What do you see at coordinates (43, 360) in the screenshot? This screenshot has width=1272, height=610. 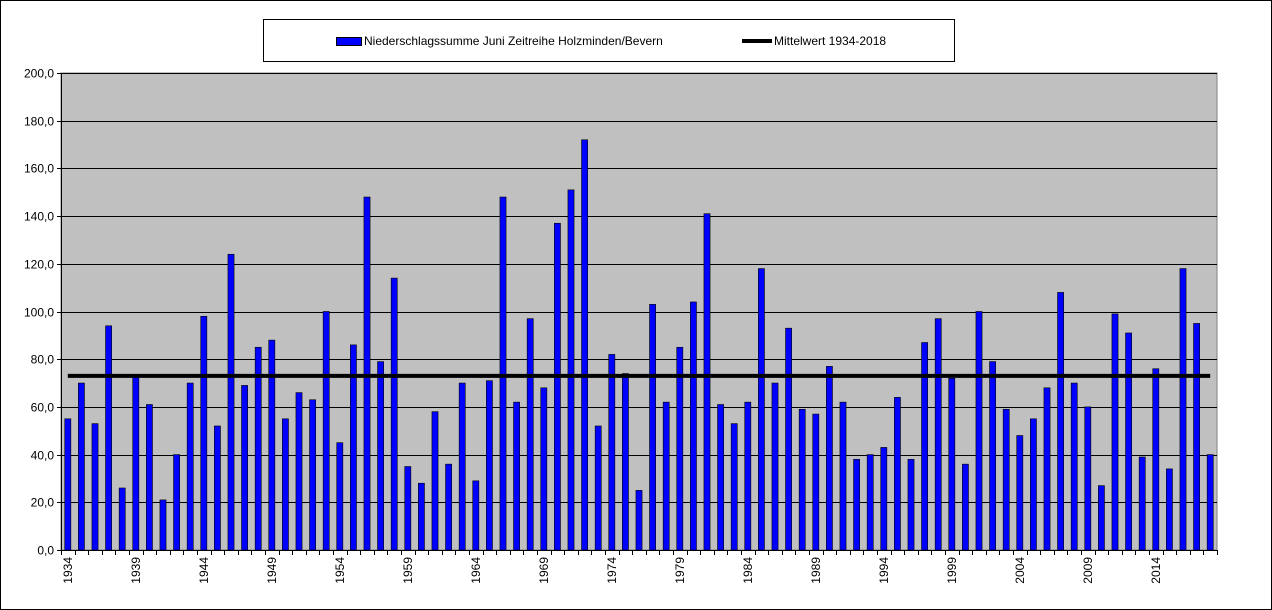 I see `y-tick-label: 80,0` at bounding box center [43, 360].